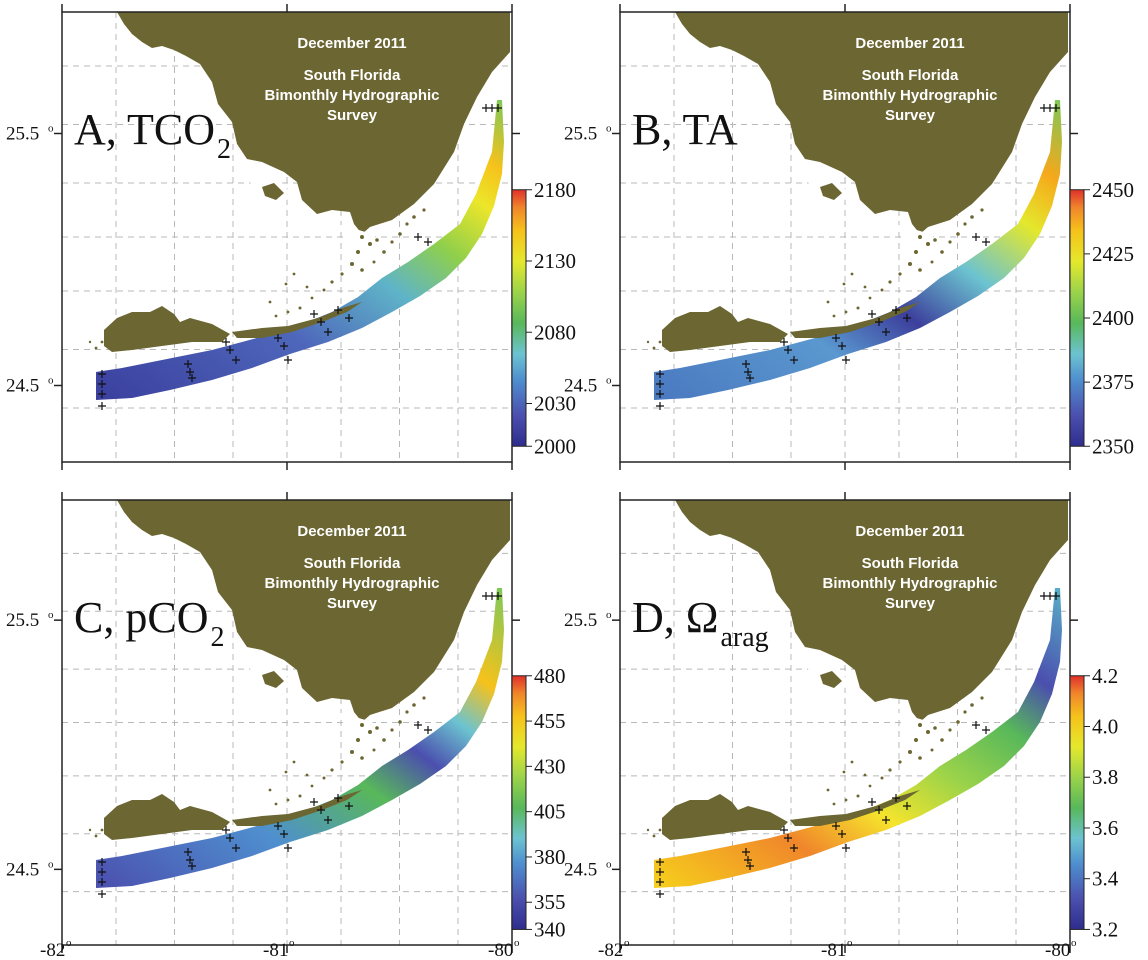 The height and width of the screenshot is (960, 1148). Describe the element at coordinates (571, 943) in the screenshot. I see `x-degree-marks: o o o o o o` at that location.